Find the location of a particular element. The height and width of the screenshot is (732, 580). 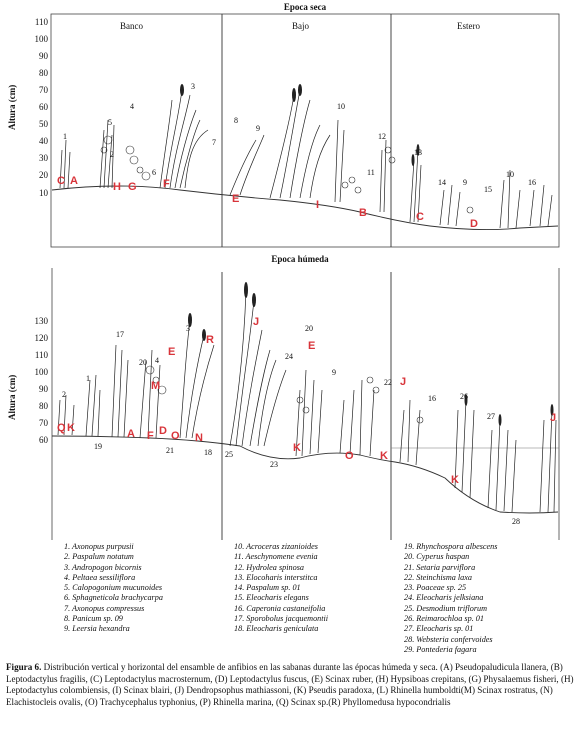

zone-label-banco: Banco is located at coordinates (131, 26).